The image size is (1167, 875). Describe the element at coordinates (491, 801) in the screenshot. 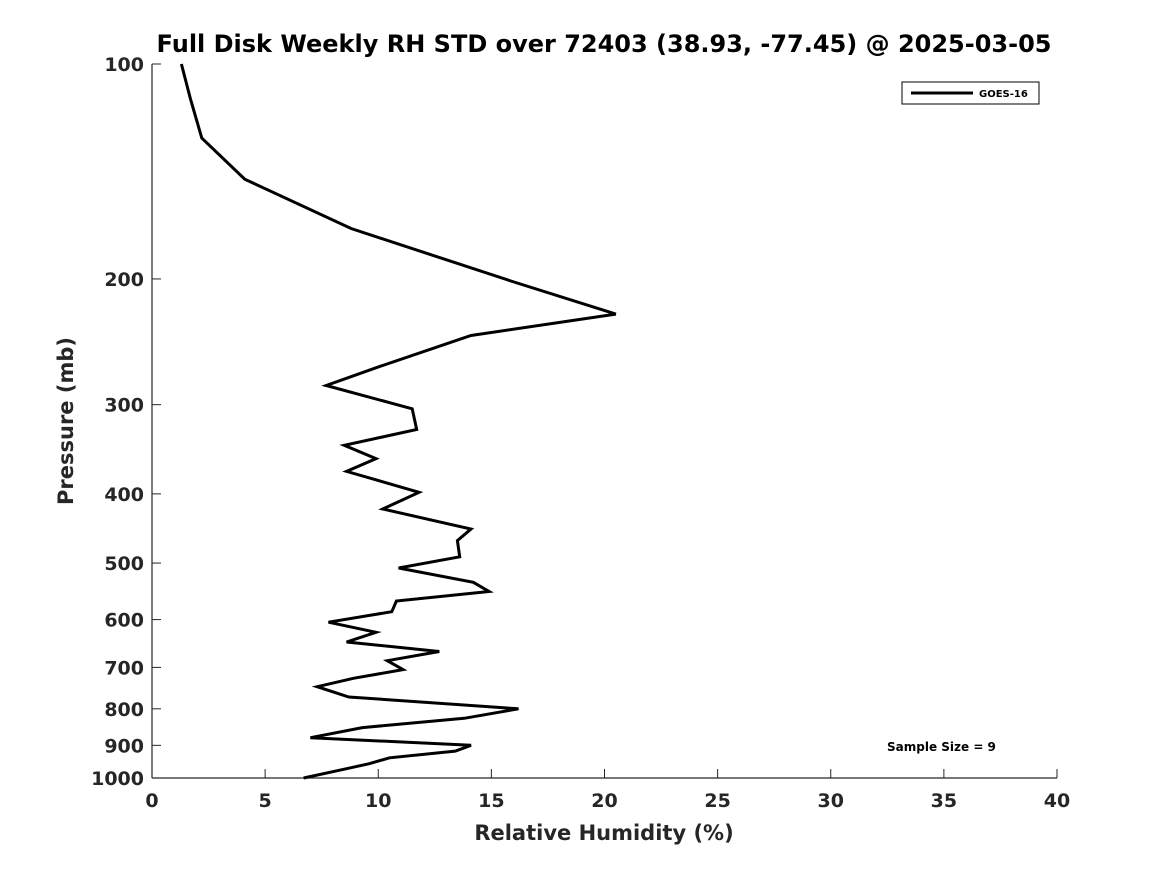

I see `x-tick-label: 15` at that location.